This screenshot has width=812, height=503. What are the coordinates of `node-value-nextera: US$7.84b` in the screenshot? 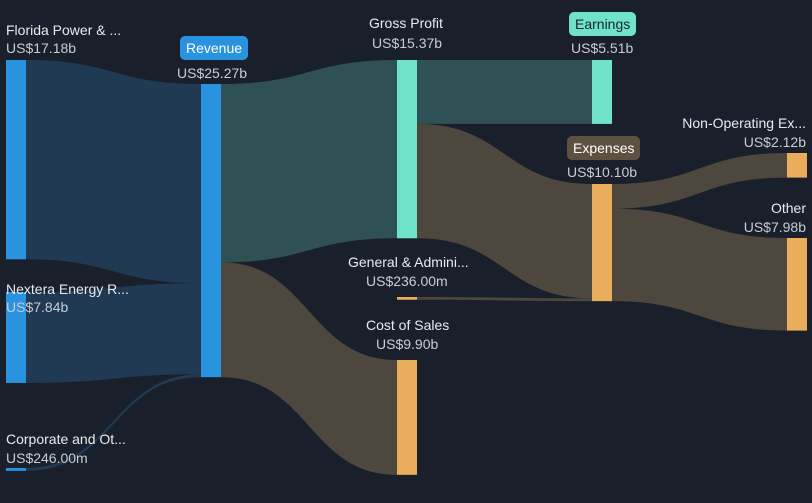 It's located at (37, 307).